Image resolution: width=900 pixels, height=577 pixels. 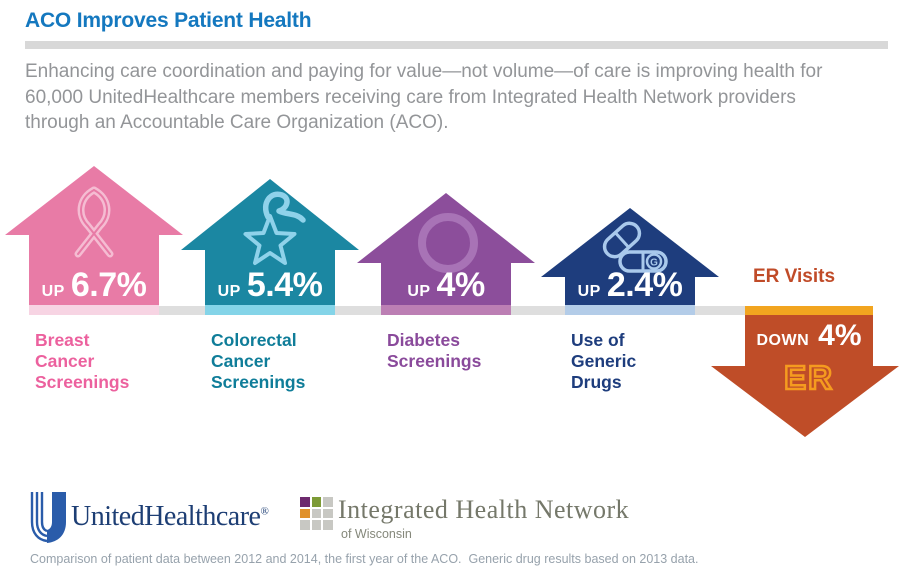 What do you see at coordinates (168, 20) in the screenshot?
I see `page-title: ACO Improves Patient Health` at bounding box center [168, 20].